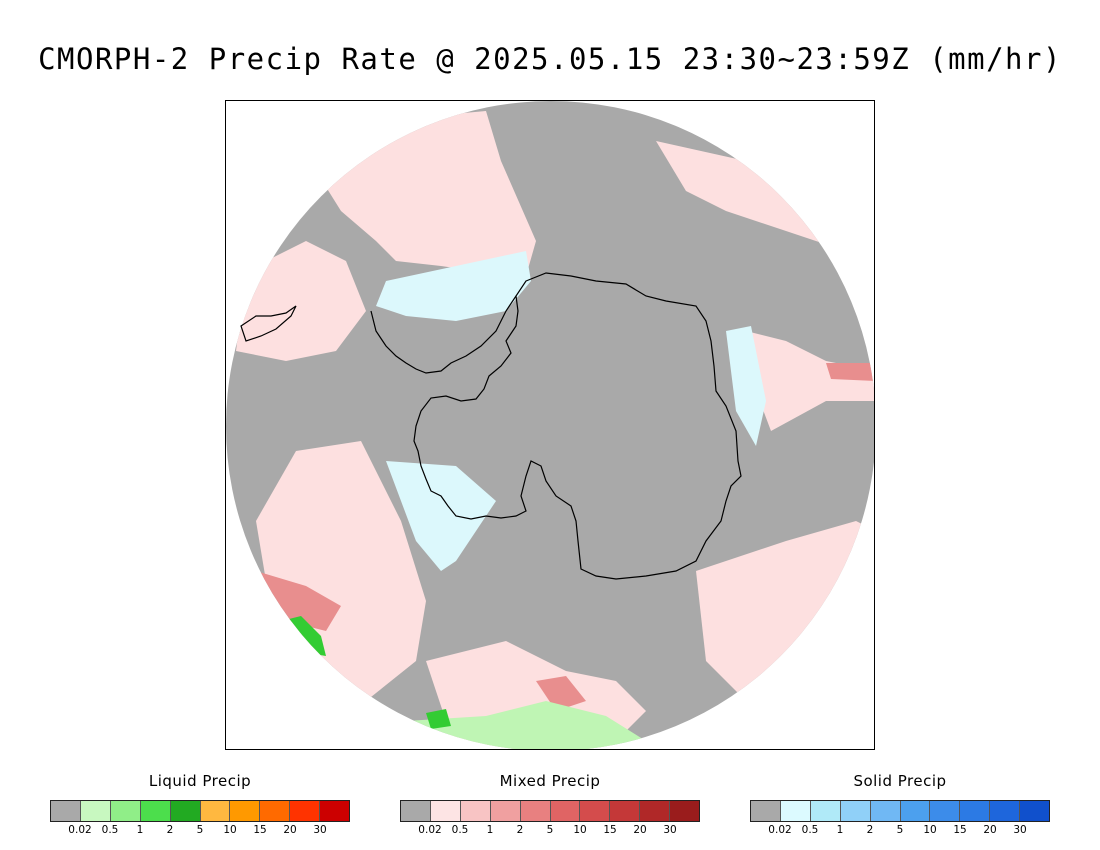  I want to click on legend-title: Solid Precip, so click(900, 781).